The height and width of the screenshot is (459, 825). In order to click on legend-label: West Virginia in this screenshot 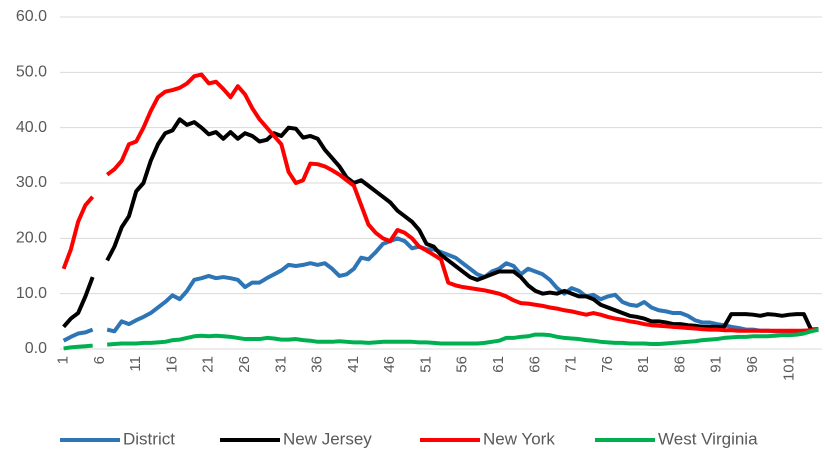, I will do `click(708, 438)`.